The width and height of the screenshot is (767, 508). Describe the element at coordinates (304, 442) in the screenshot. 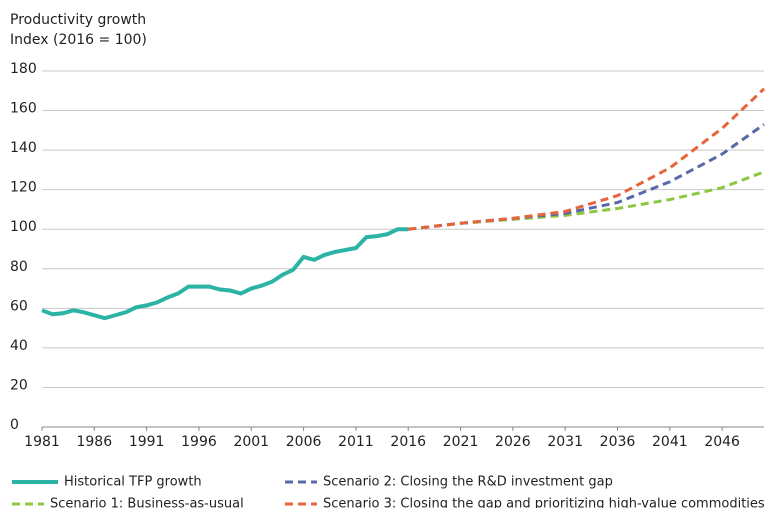

I see `x-tick-label: 2006` at that location.